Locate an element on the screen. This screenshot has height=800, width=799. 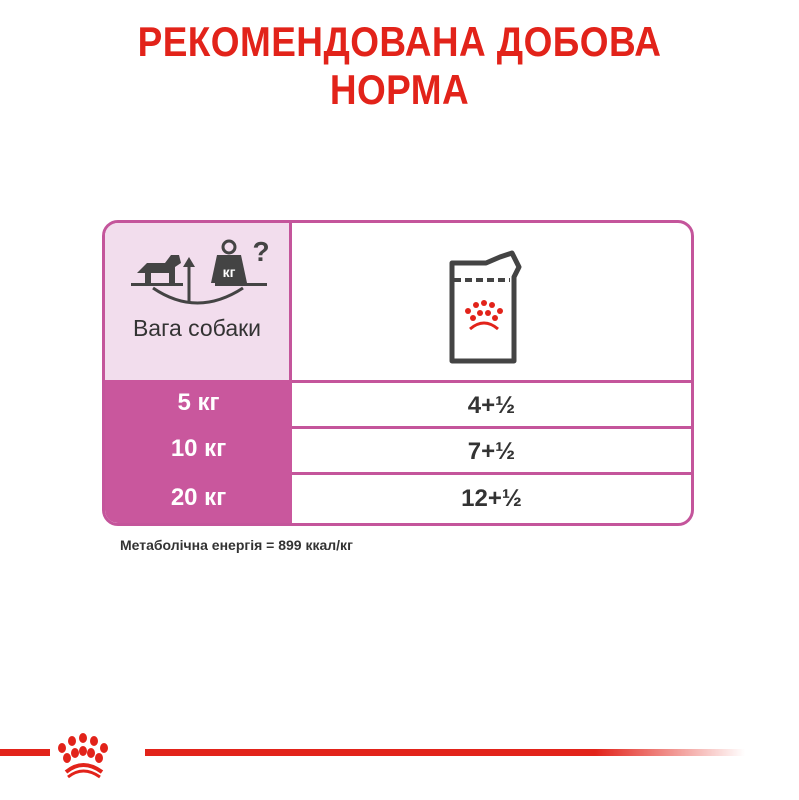
pouch-header-cell is located at coordinates (491, 301).